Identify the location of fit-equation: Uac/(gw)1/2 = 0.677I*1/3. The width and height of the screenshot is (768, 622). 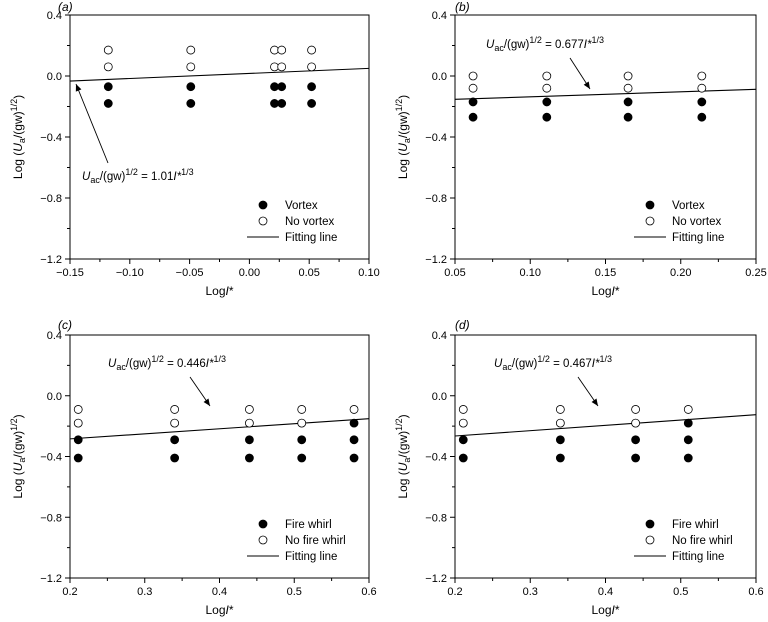
(545, 44).